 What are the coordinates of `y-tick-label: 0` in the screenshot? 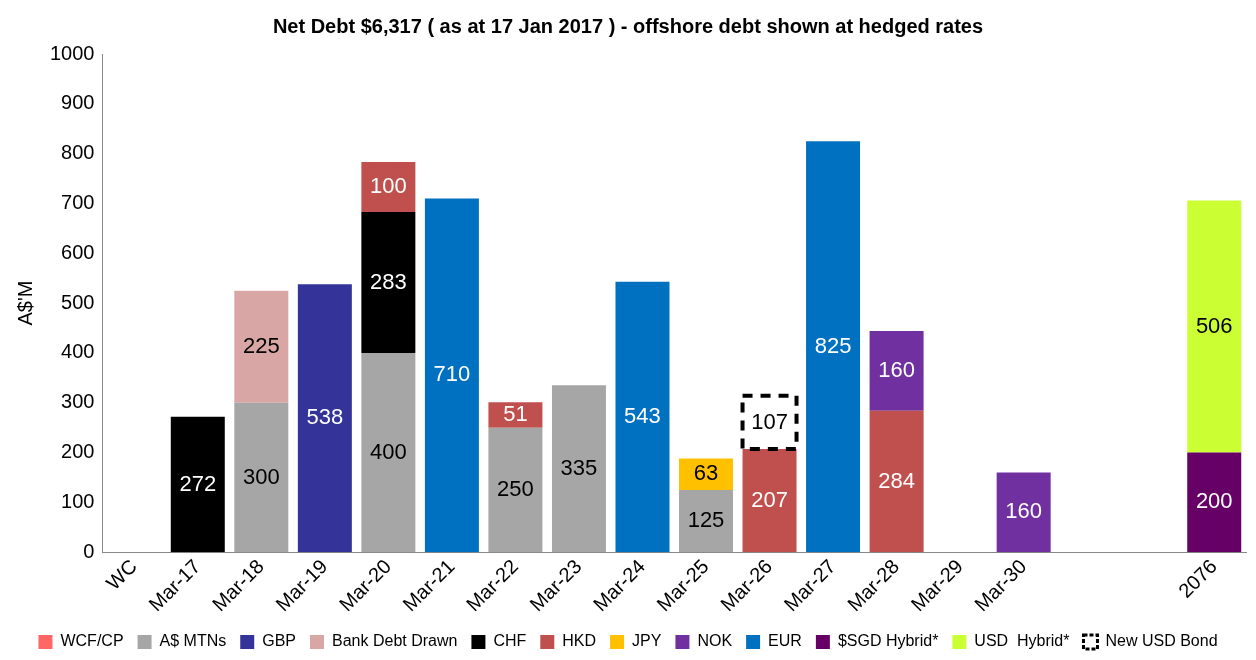 It's located at (89, 550).